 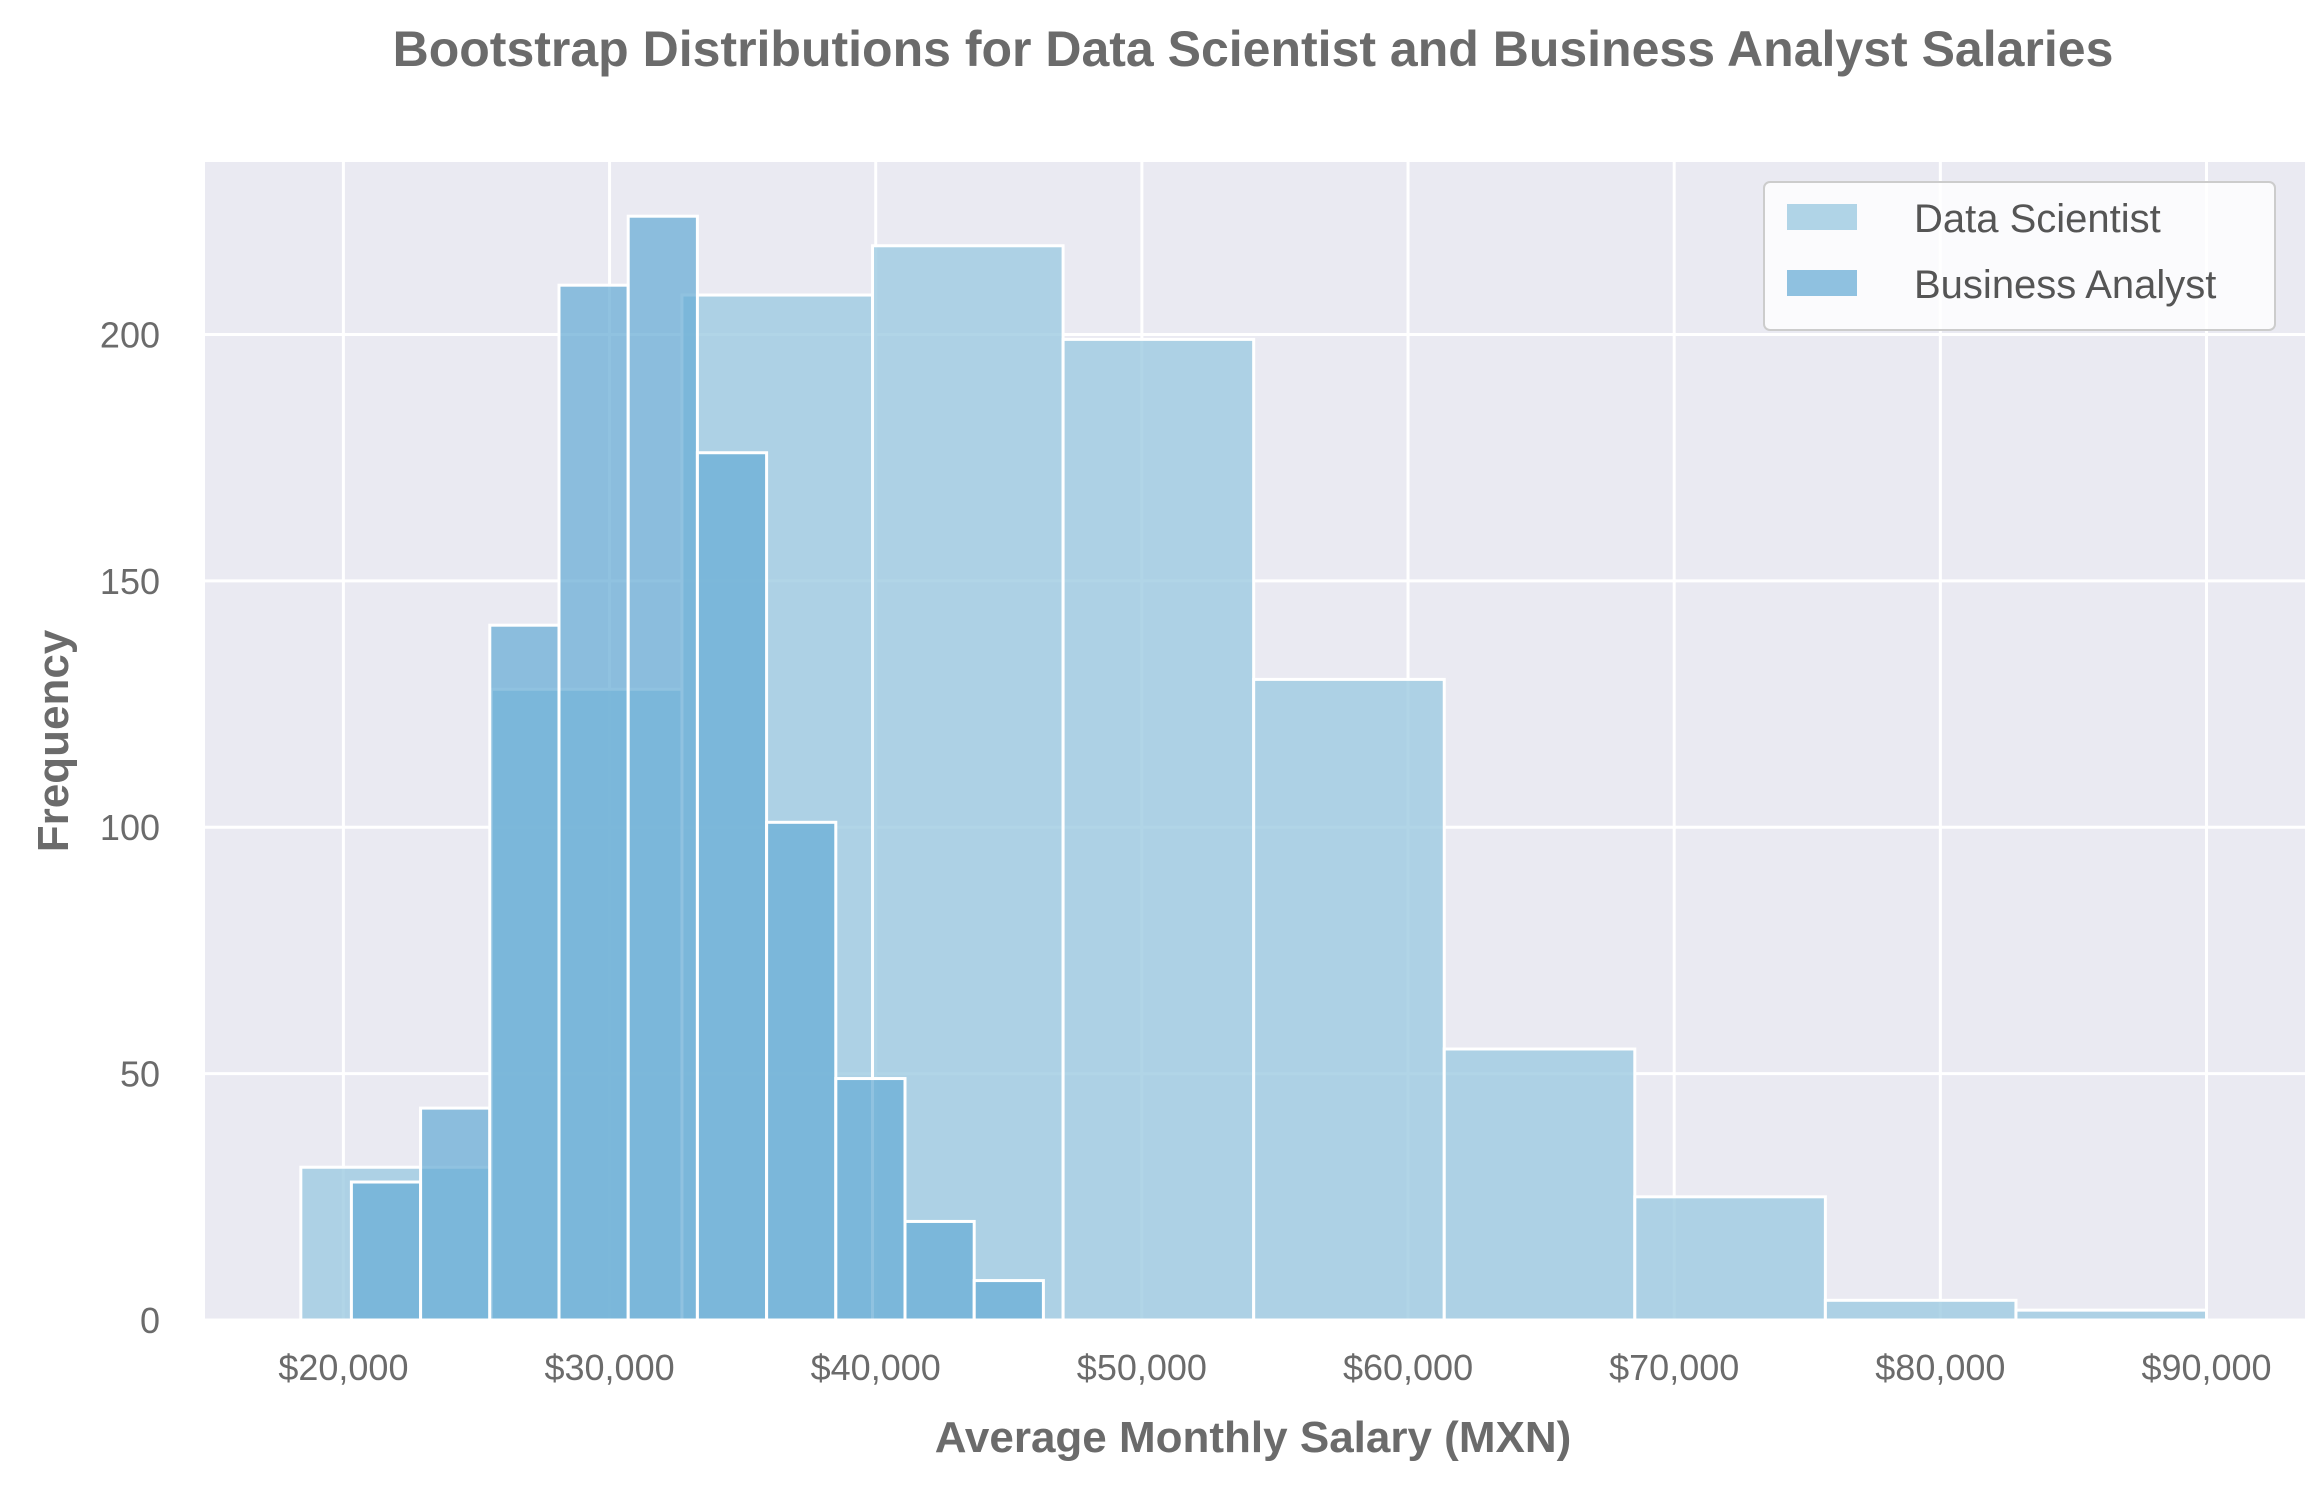 What do you see at coordinates (2037, 219) in the screenshot?
I see `legend-label-data-scientist: Data Scientist` at bounding box center [2037, 219].